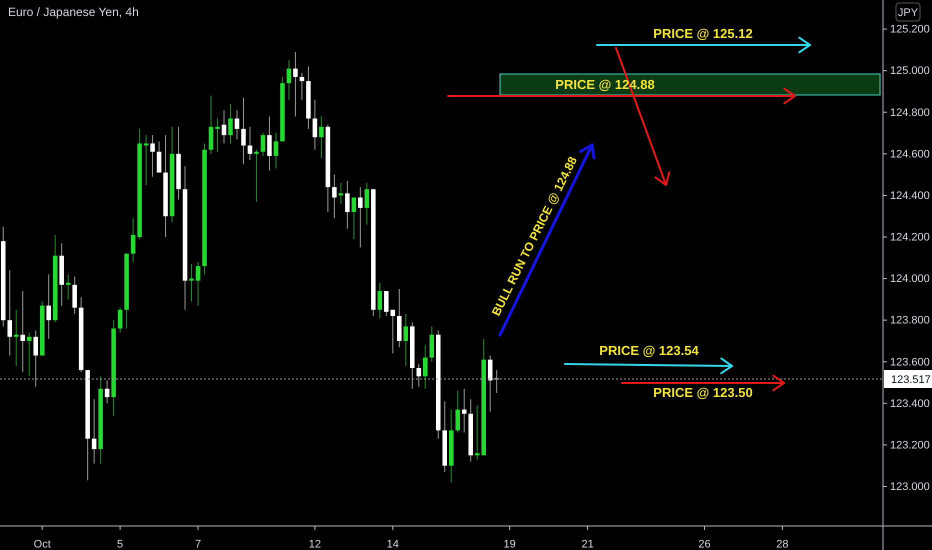  I want to click on chart-title: Euro / Japanese Yen, 4h, so click(73, 12).